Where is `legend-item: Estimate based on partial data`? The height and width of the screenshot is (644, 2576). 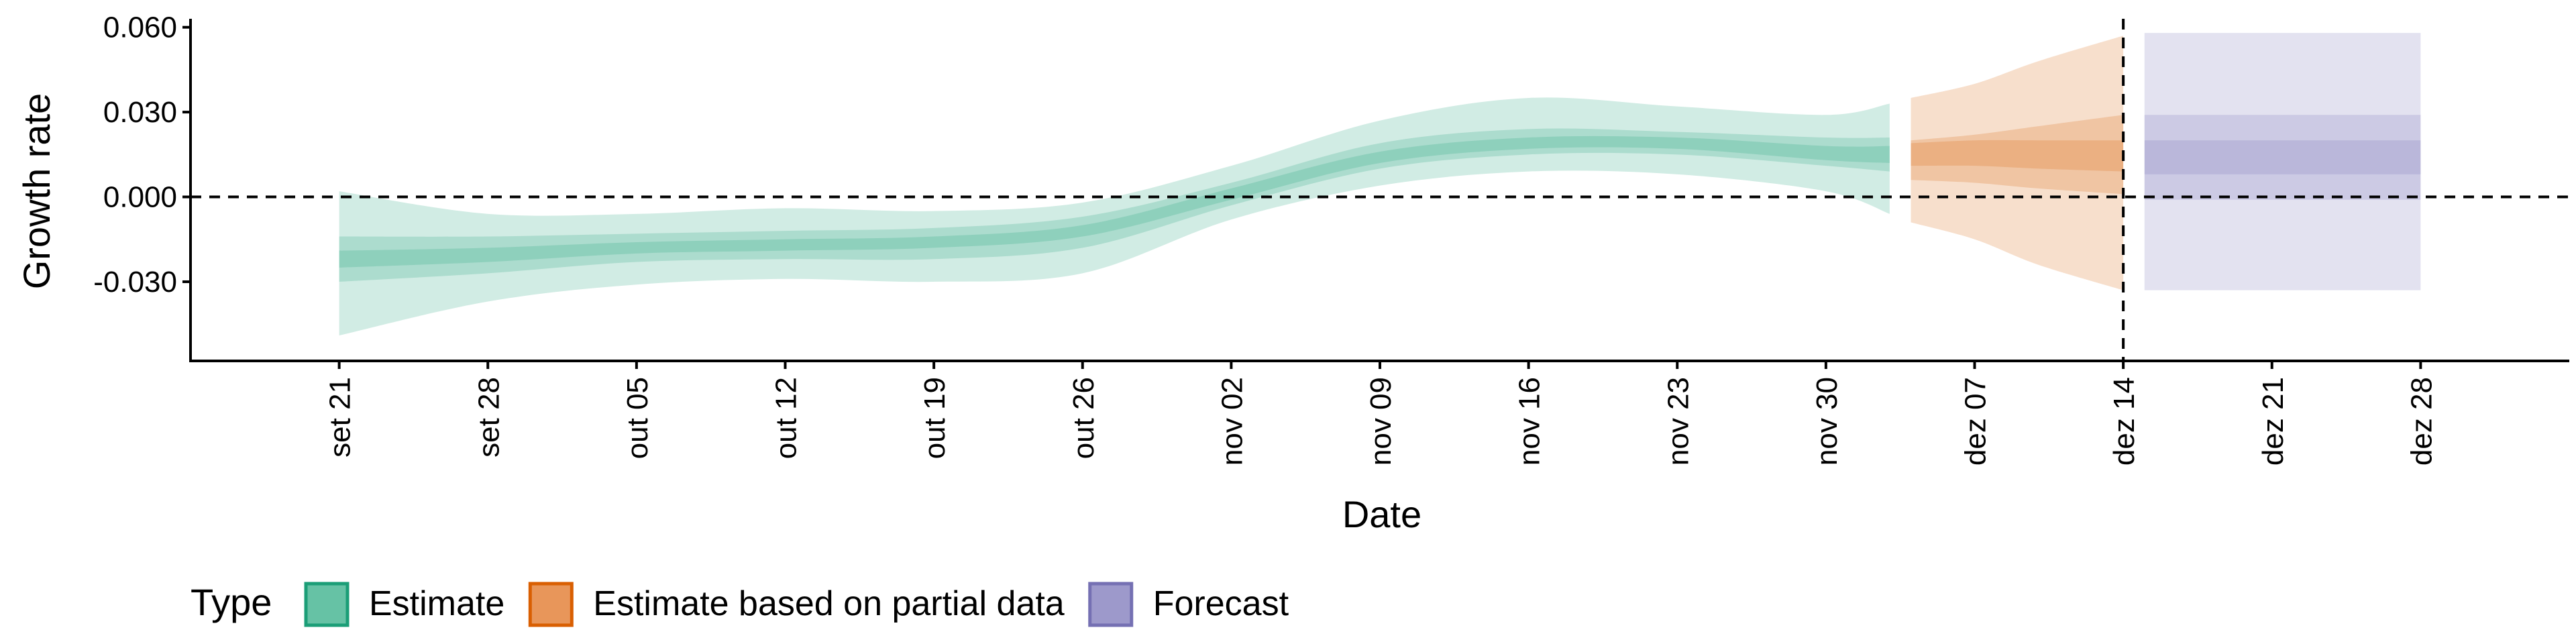 legend-item: Estimate based on partial data is located at coordinates (796, 604).